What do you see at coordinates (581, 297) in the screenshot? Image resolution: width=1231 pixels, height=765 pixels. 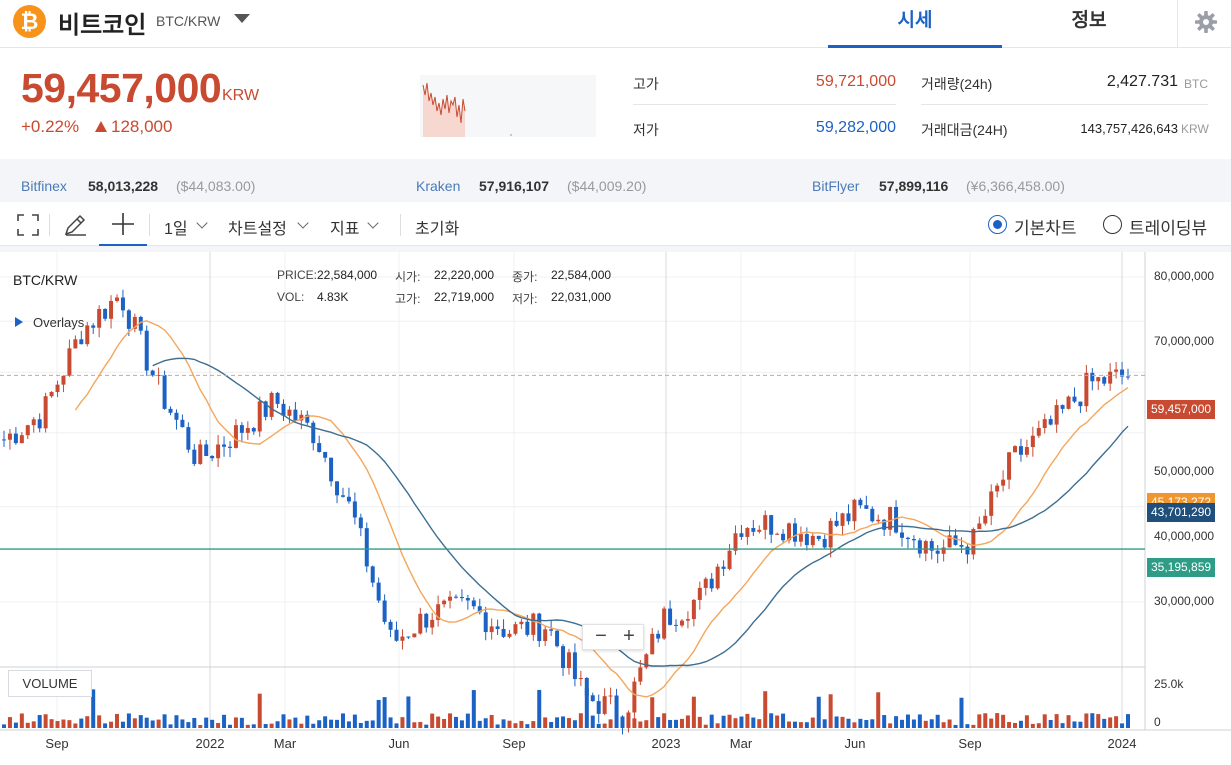 I see `legend-low-value: 22,031,000` at bounding box center [581, 297].